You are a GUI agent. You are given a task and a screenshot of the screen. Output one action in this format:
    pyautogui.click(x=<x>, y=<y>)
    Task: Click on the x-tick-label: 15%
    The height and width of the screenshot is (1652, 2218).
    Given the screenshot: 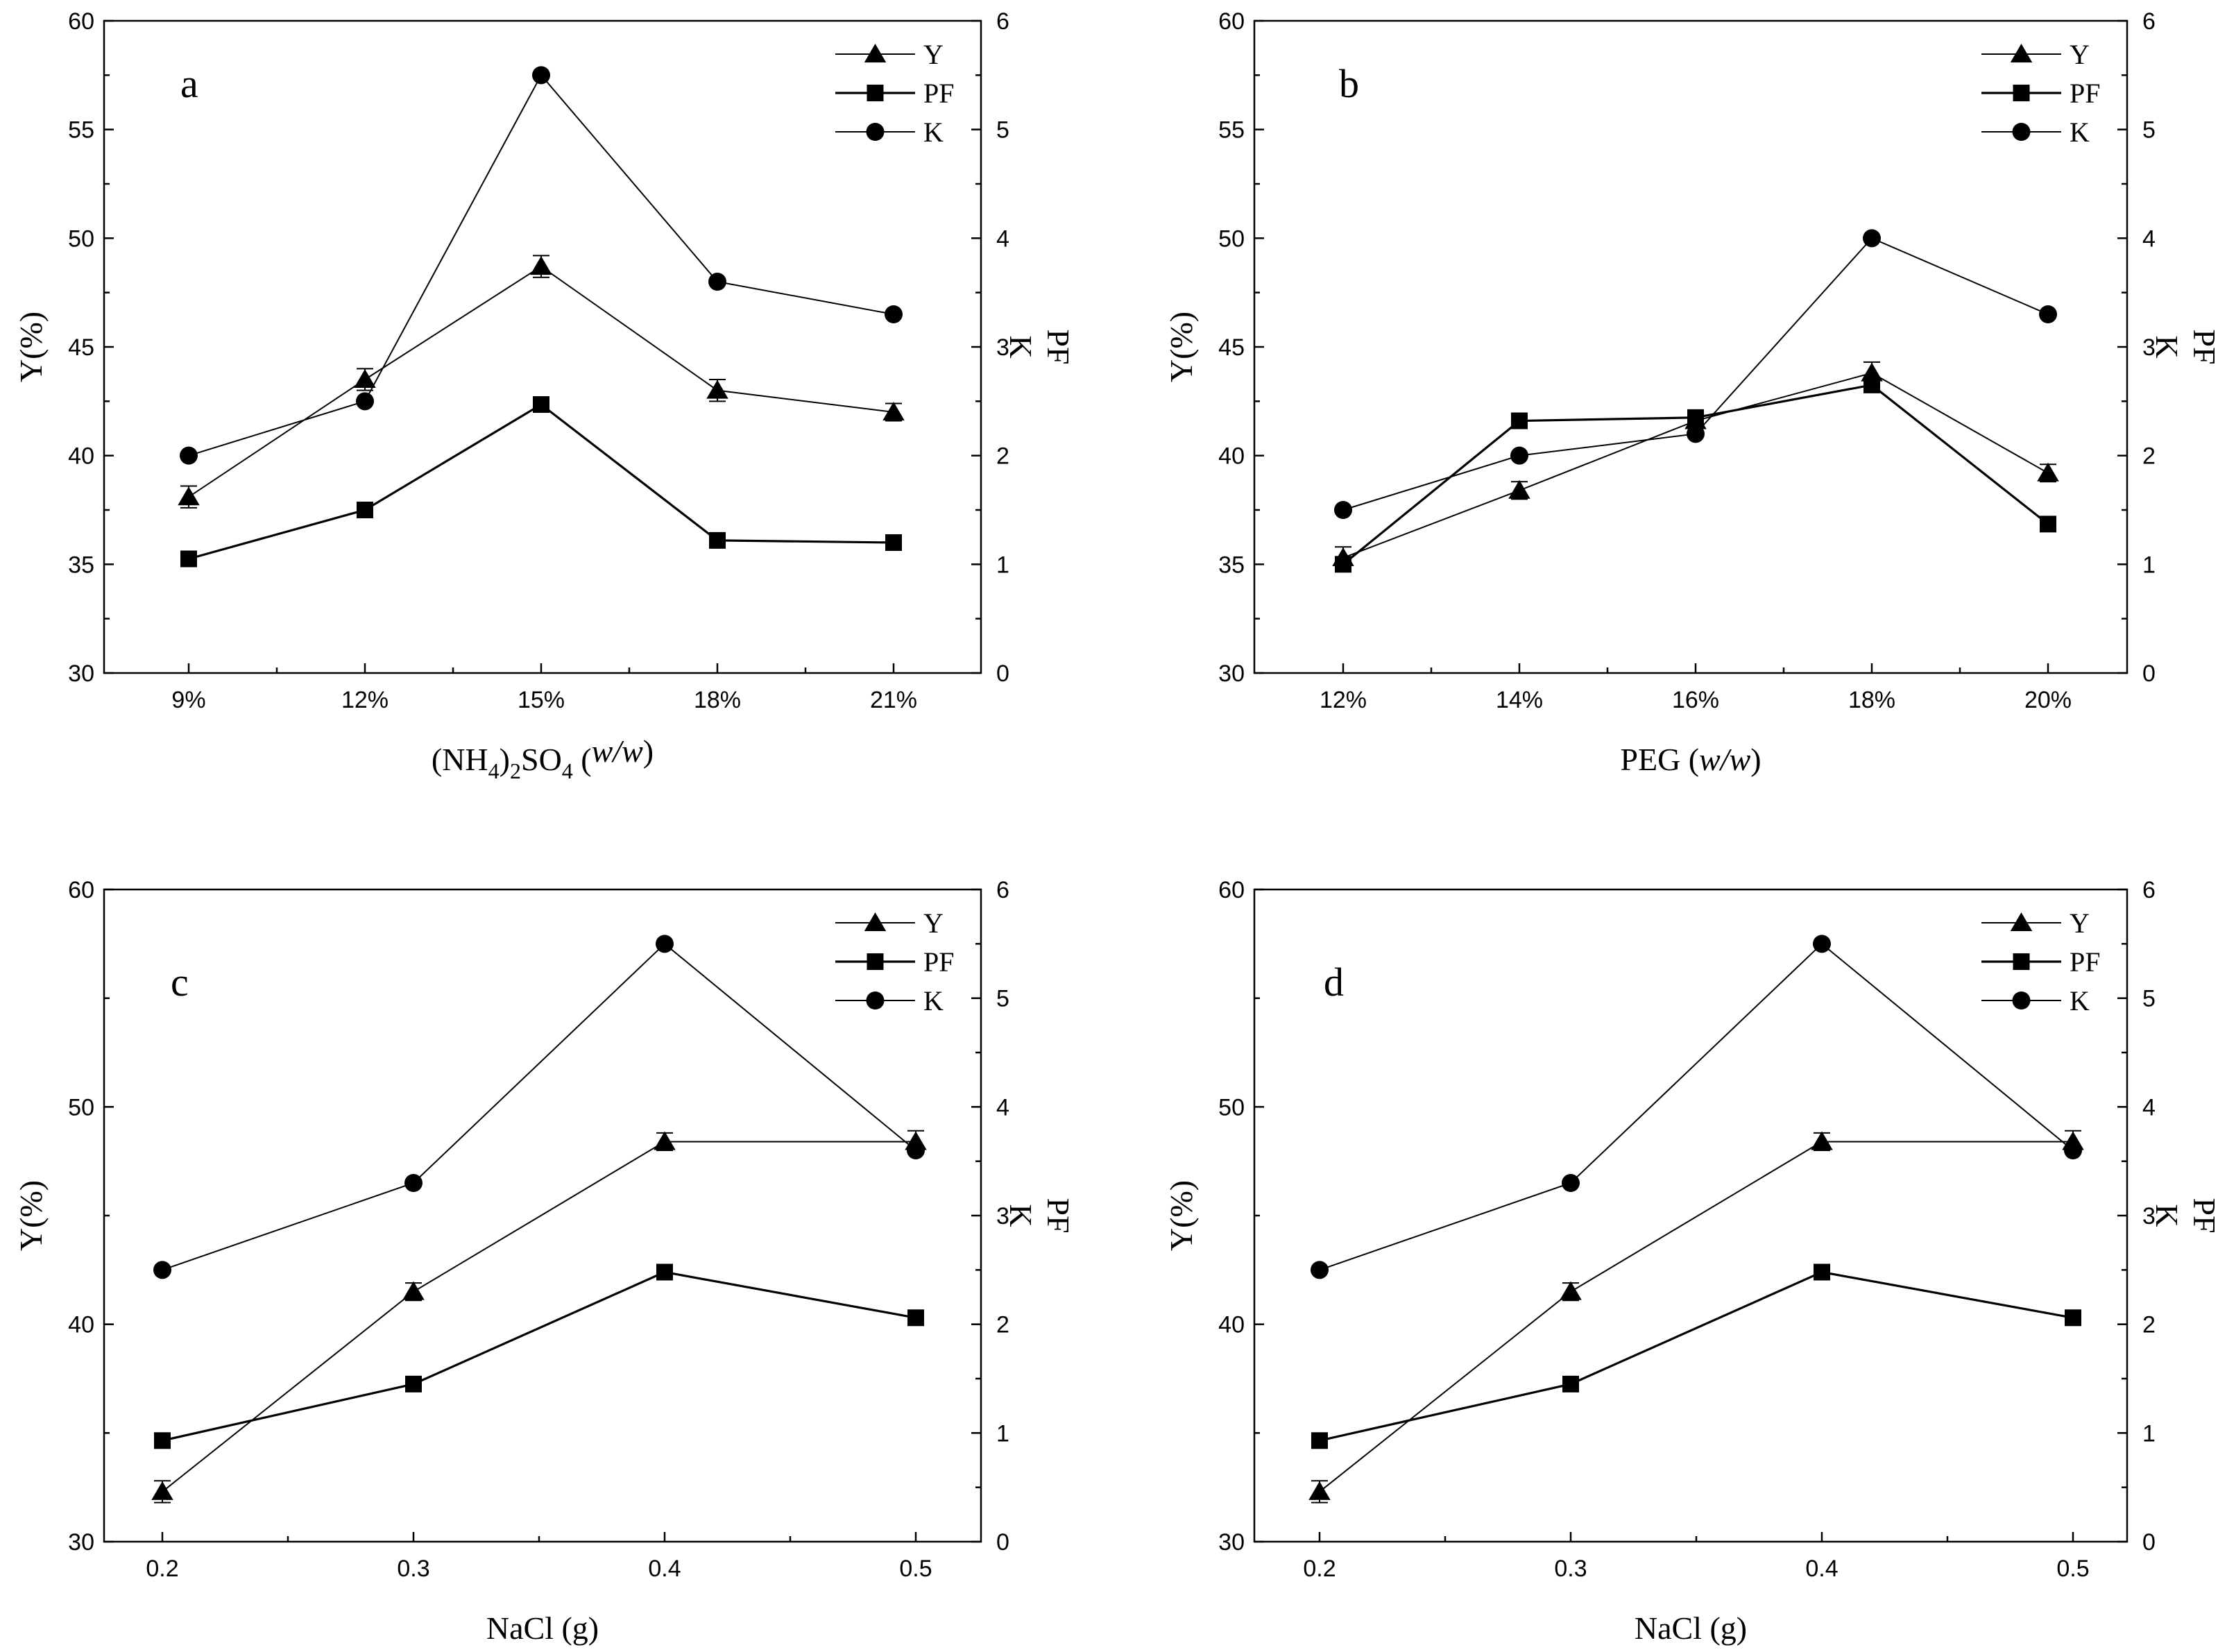 What is the action you would take?
    pyautogui.click(x=541, y=700)
    